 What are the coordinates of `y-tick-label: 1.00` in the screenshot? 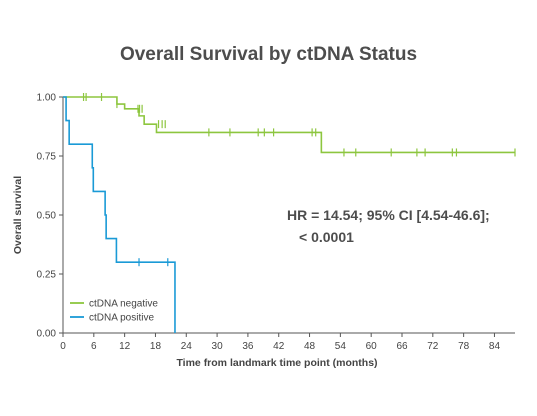 It's located at (47, 98).